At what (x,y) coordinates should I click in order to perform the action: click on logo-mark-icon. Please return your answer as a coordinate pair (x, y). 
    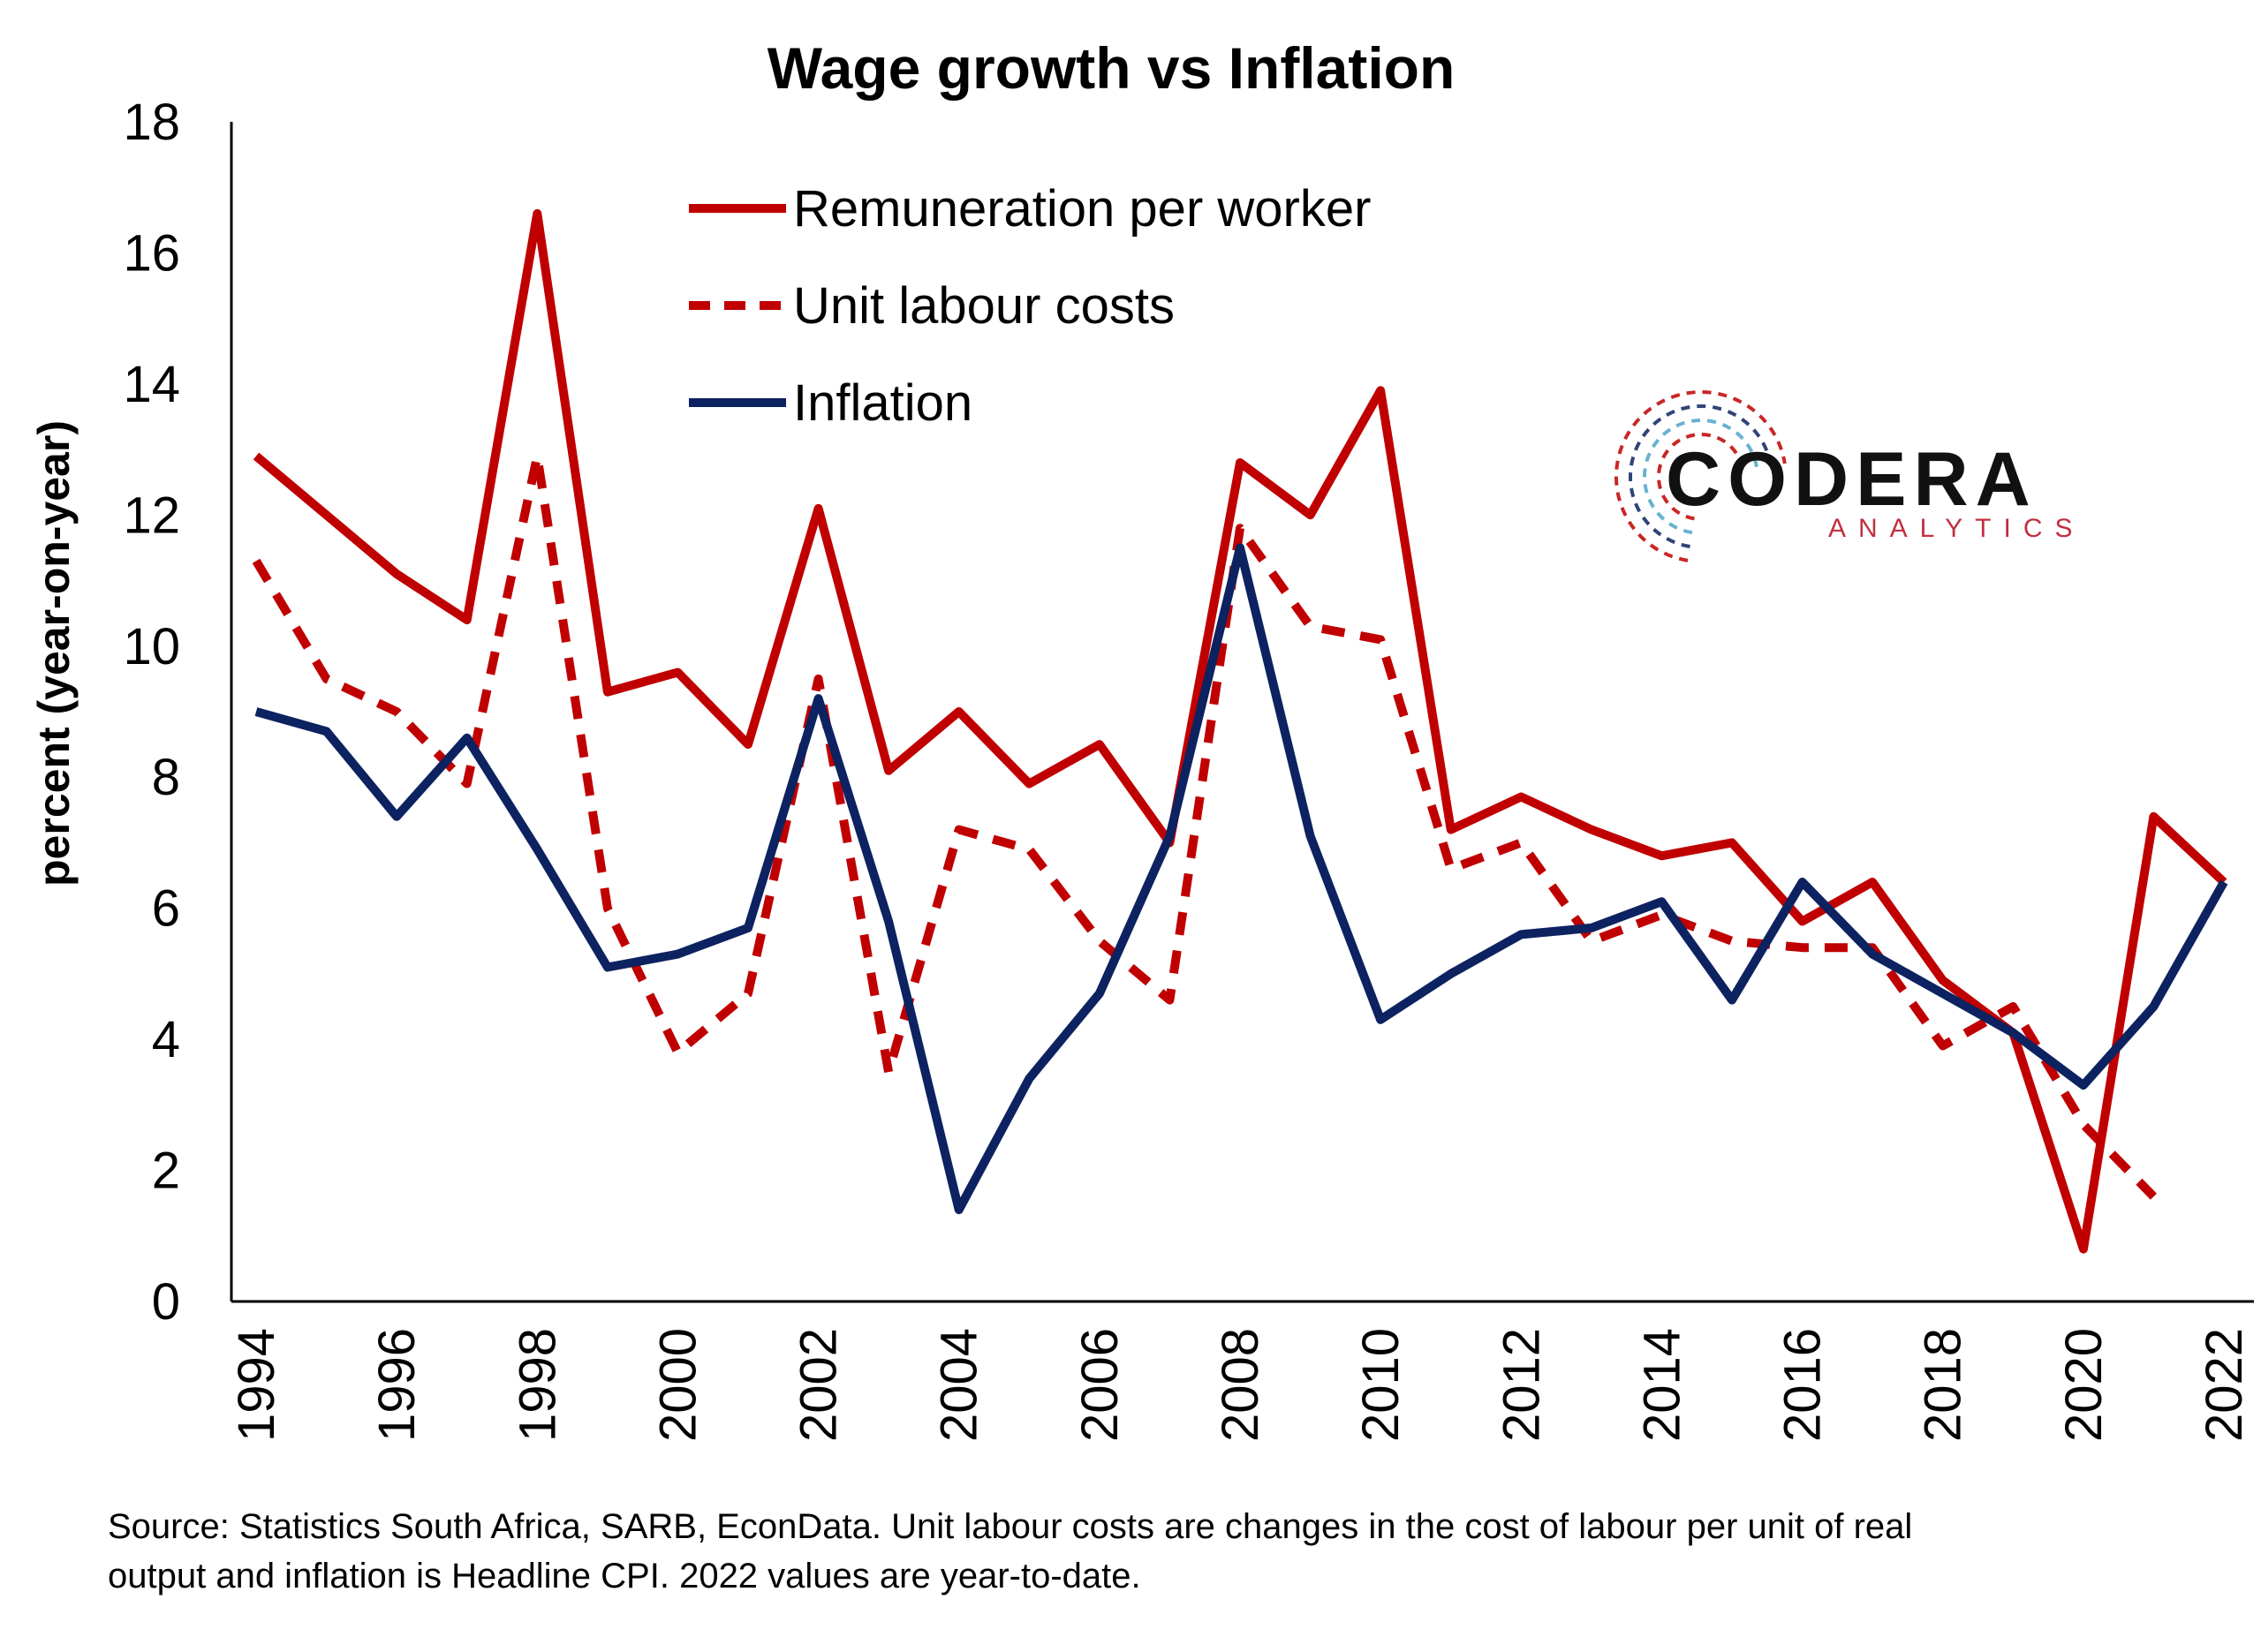
    Looking at the image, I should click on (1701, 476).